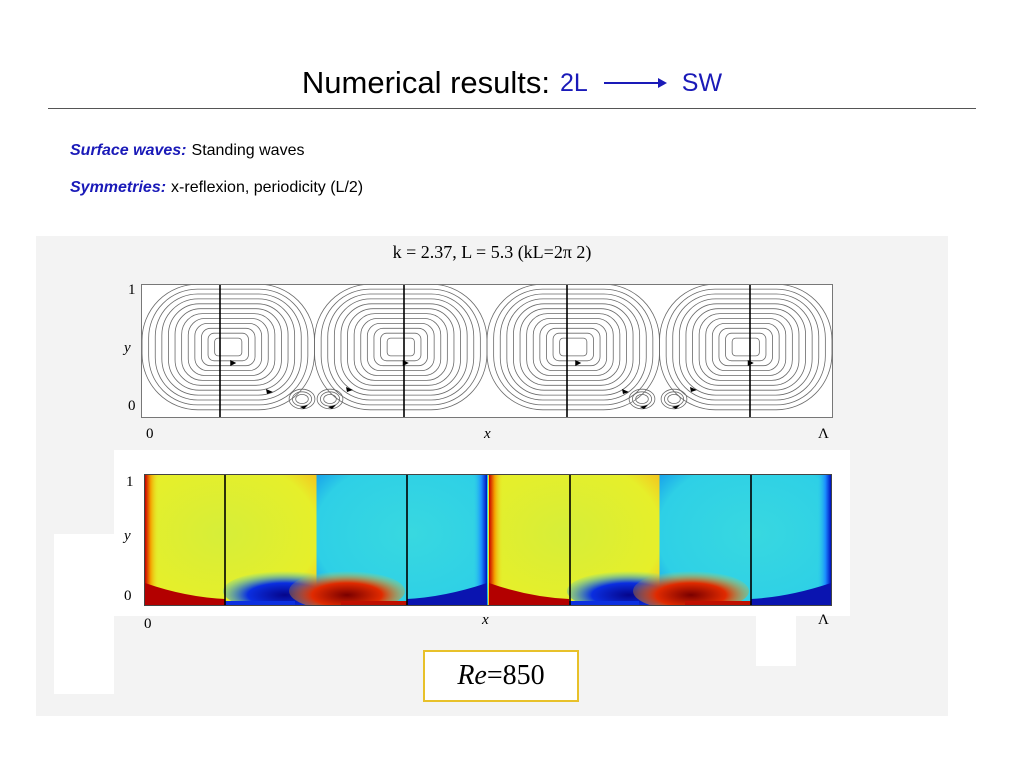 Image resolution: width=1024 pixels, height=768 pixels. Describe the element at coordinates (523, 675) in the screenshot. I see `reynolds-value: 850` at that location.